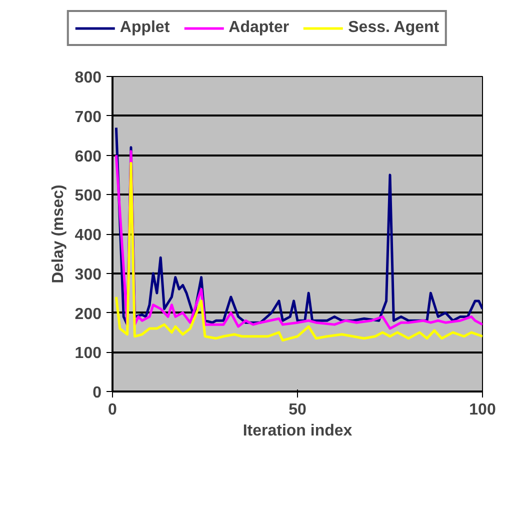 Image resolution: width=528 pixels, height=525 pixels. I want to click on legend-label: Sess. Agent, so click(394, 28).